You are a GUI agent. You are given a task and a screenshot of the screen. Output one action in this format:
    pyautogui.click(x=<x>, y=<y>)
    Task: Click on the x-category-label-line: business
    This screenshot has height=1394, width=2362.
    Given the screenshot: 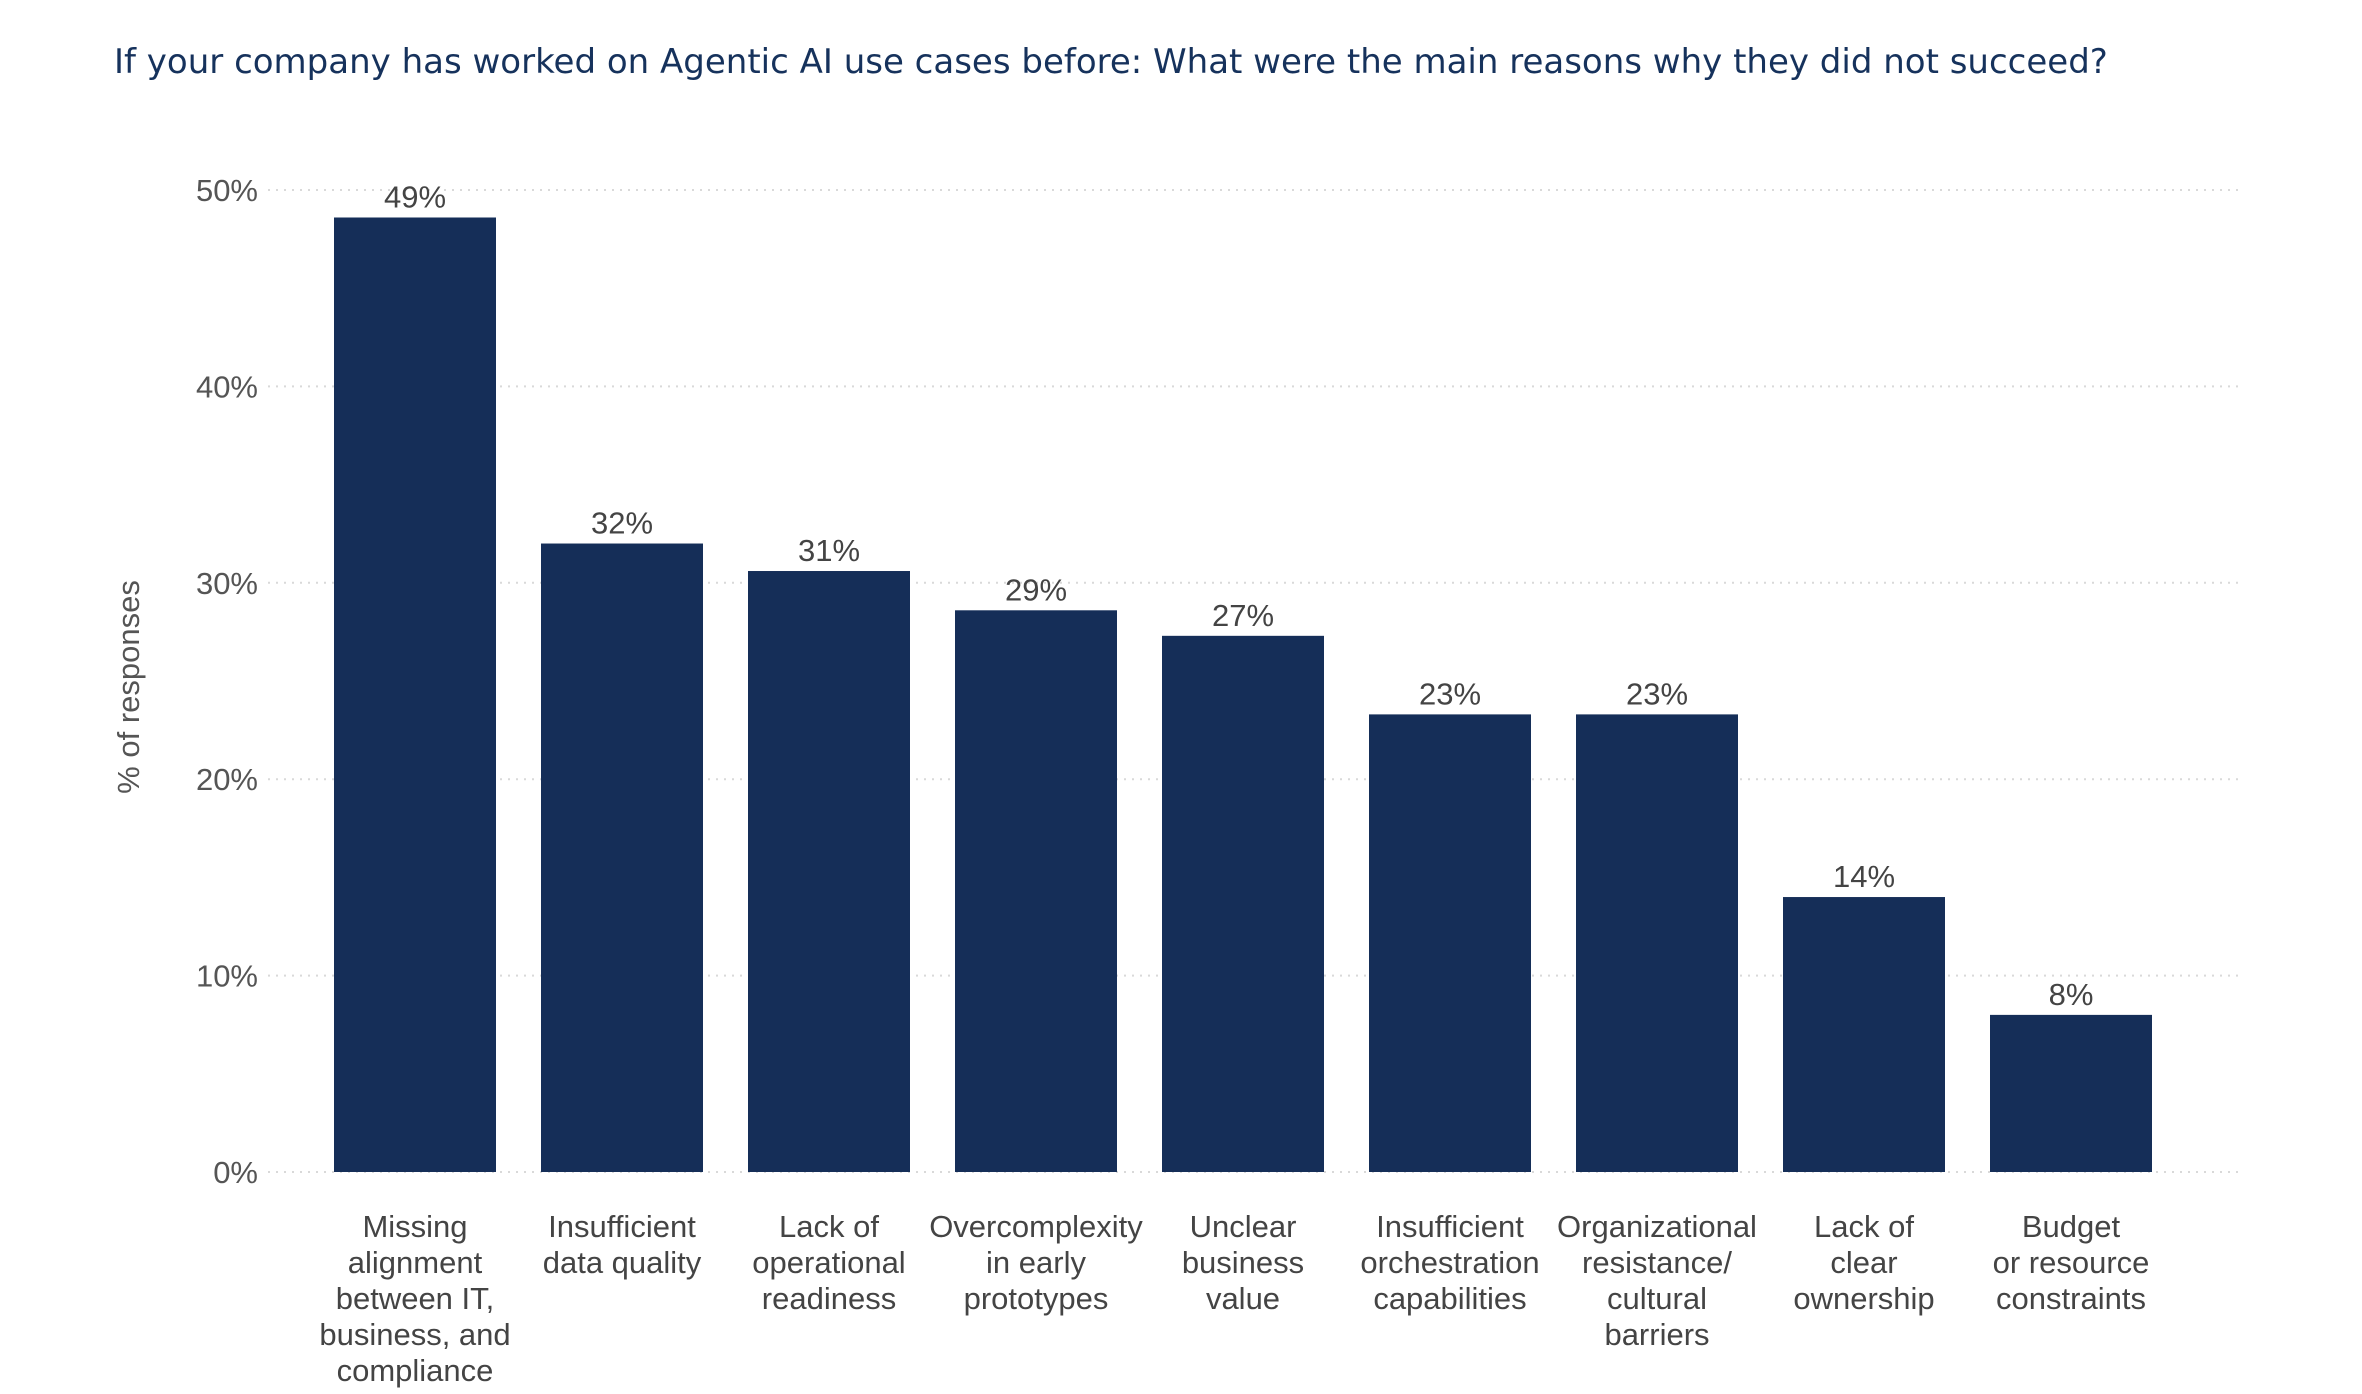 What is the action you would take?
    pyautogui.click(x=1243, y=1262)
    